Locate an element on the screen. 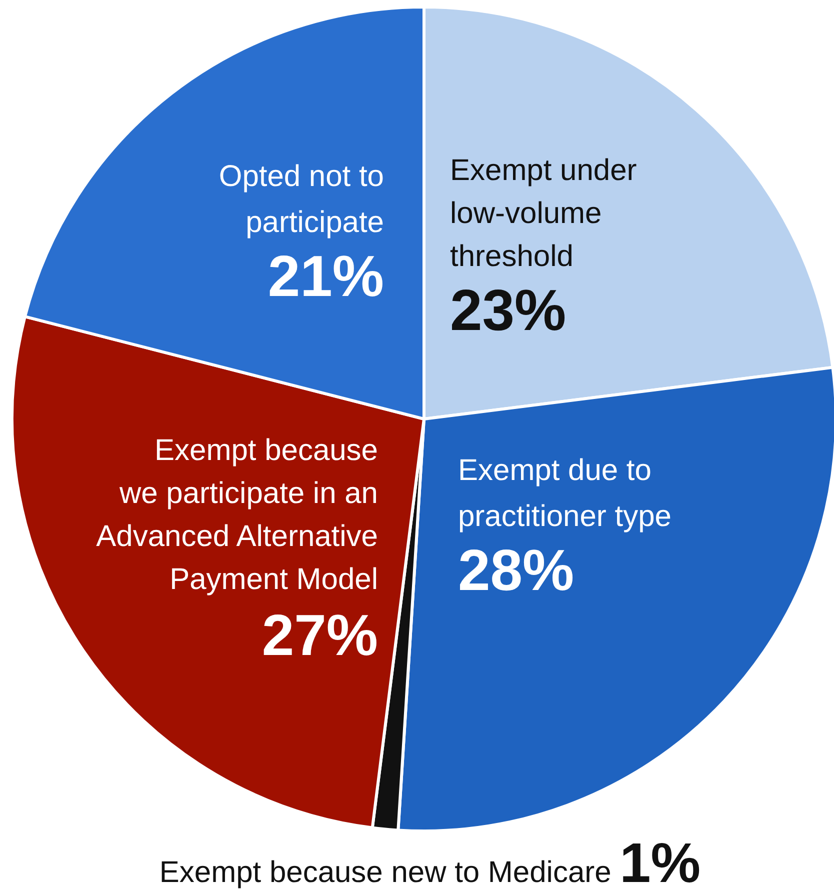 Image resolution: width=834 pixels, height=890 pixels. slice-label: Opted not to participate is located at coordinates (301, 199).